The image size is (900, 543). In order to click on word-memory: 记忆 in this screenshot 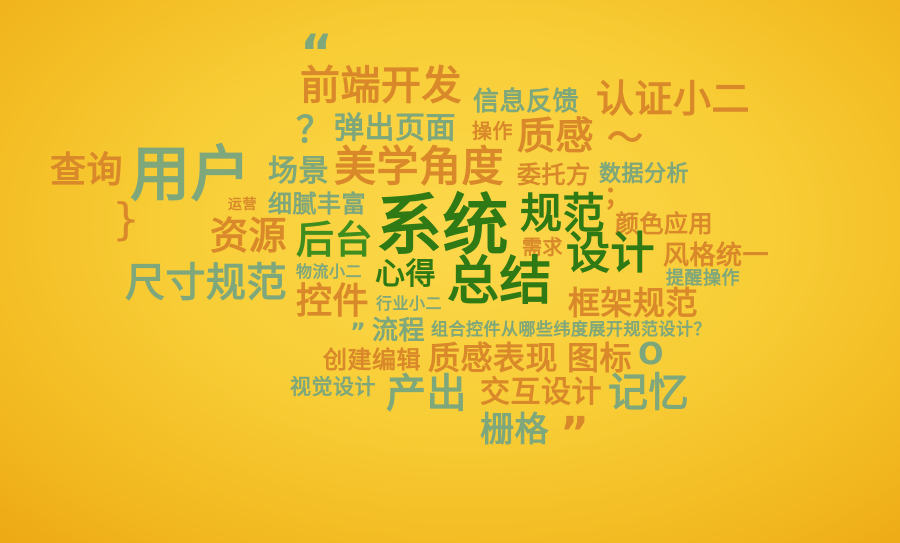, I will do `click(648, 393)`.